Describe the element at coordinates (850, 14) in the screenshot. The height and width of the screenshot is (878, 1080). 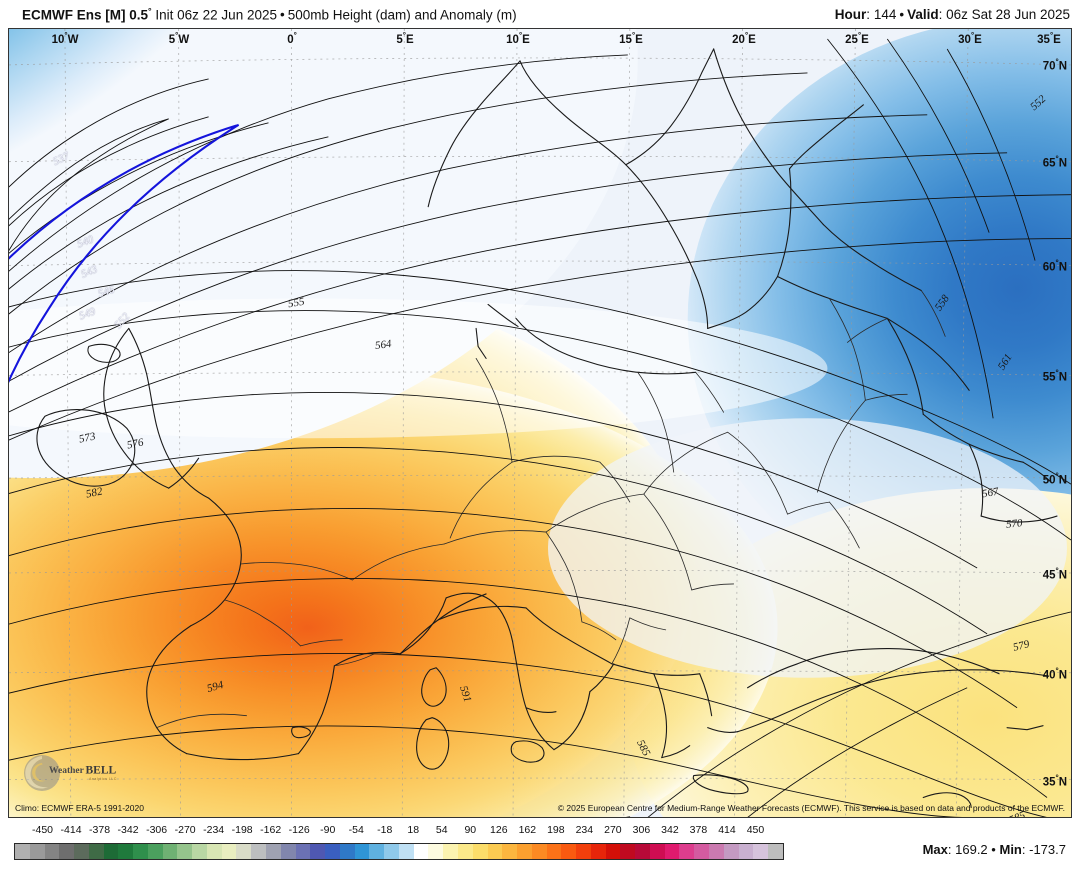
I see `hour-label: Hour` at that location.